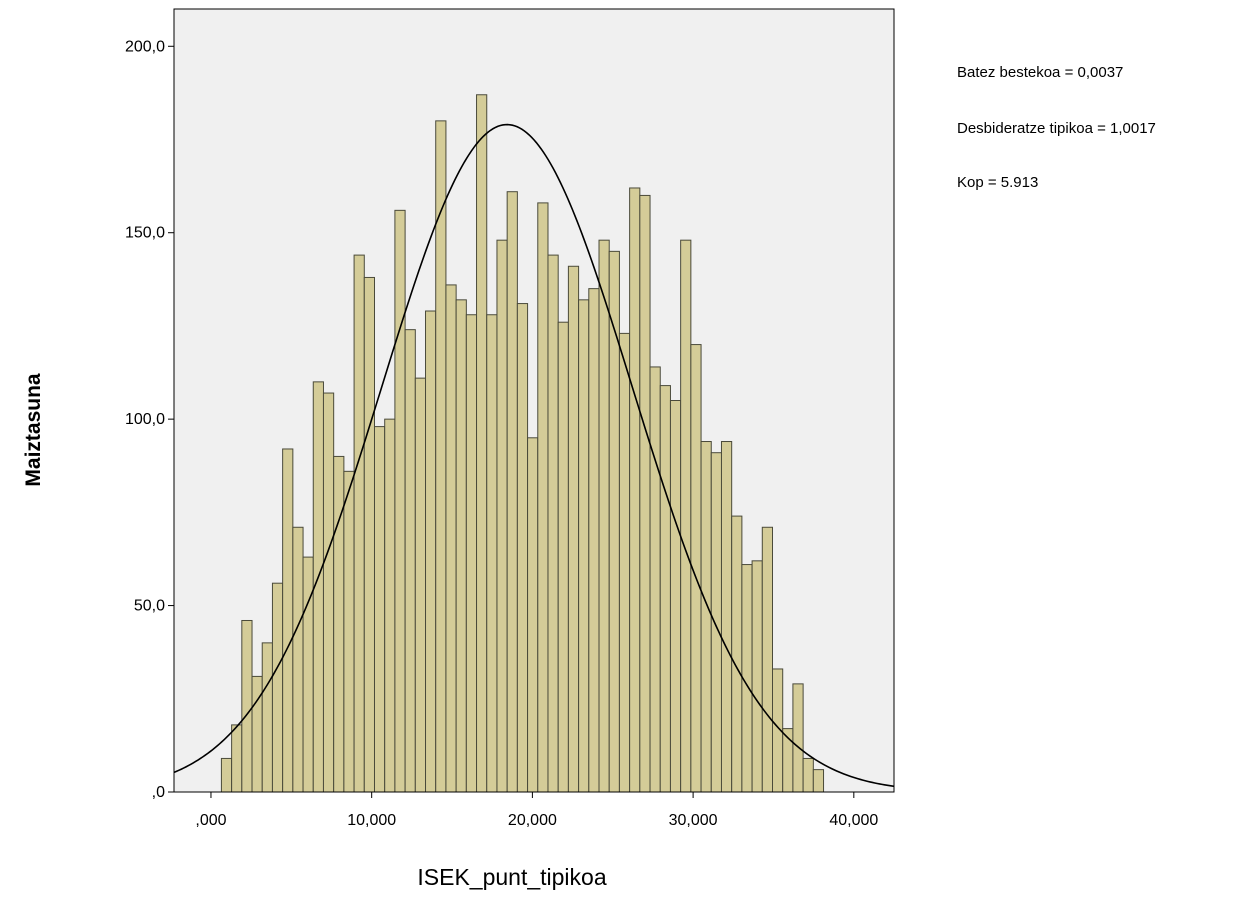  I want to click on x-tick-label: ,000, so click(210, 820).